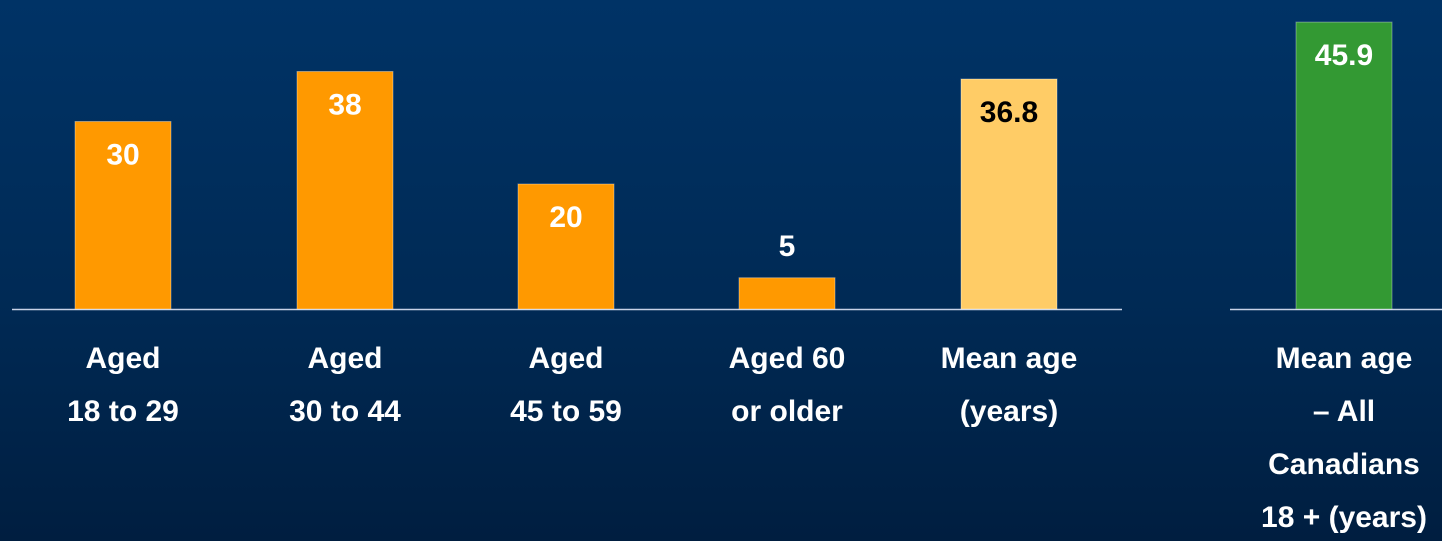 This screenshot has width=1442, height=541. Describe the element at coordinates (1344, 411) in the screenshot. I see `category-label: – All` at that location.